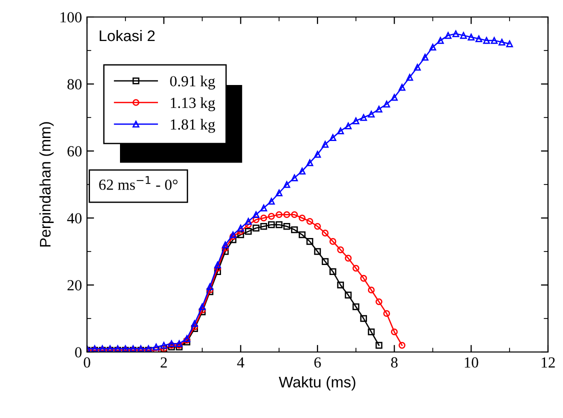  What do you see at coordinates (78, 352) in the screenshot?
I see `y-tick-label: 0` at bounding box center [78, 352].